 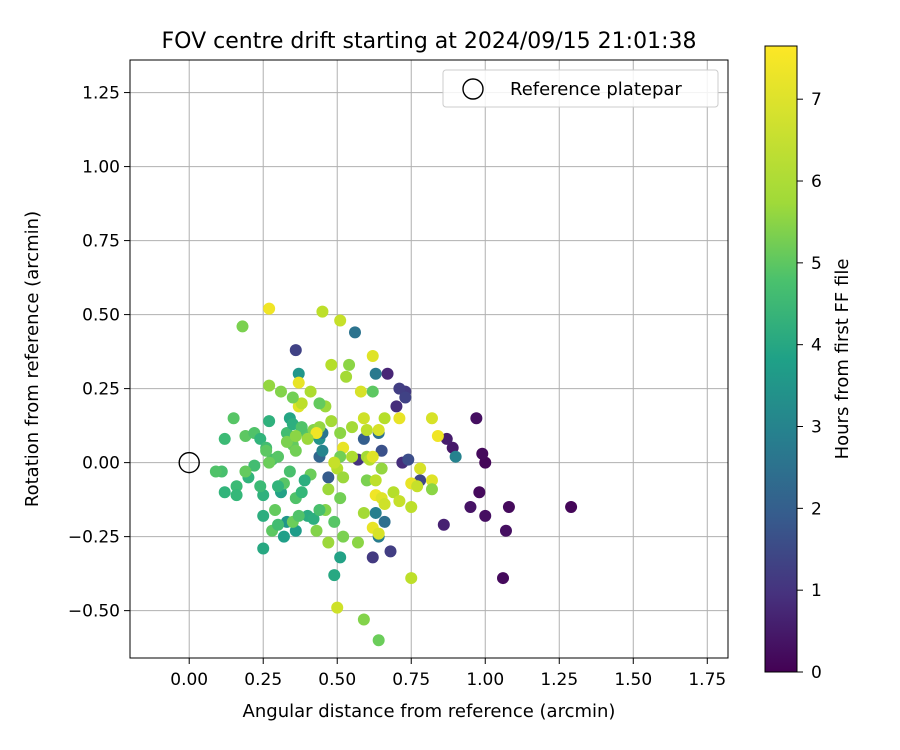 What do you see at coordinates (816, 428) in the screenshot?
I see `colorbar-tick-label: 3` at bounding box center [816, 428].